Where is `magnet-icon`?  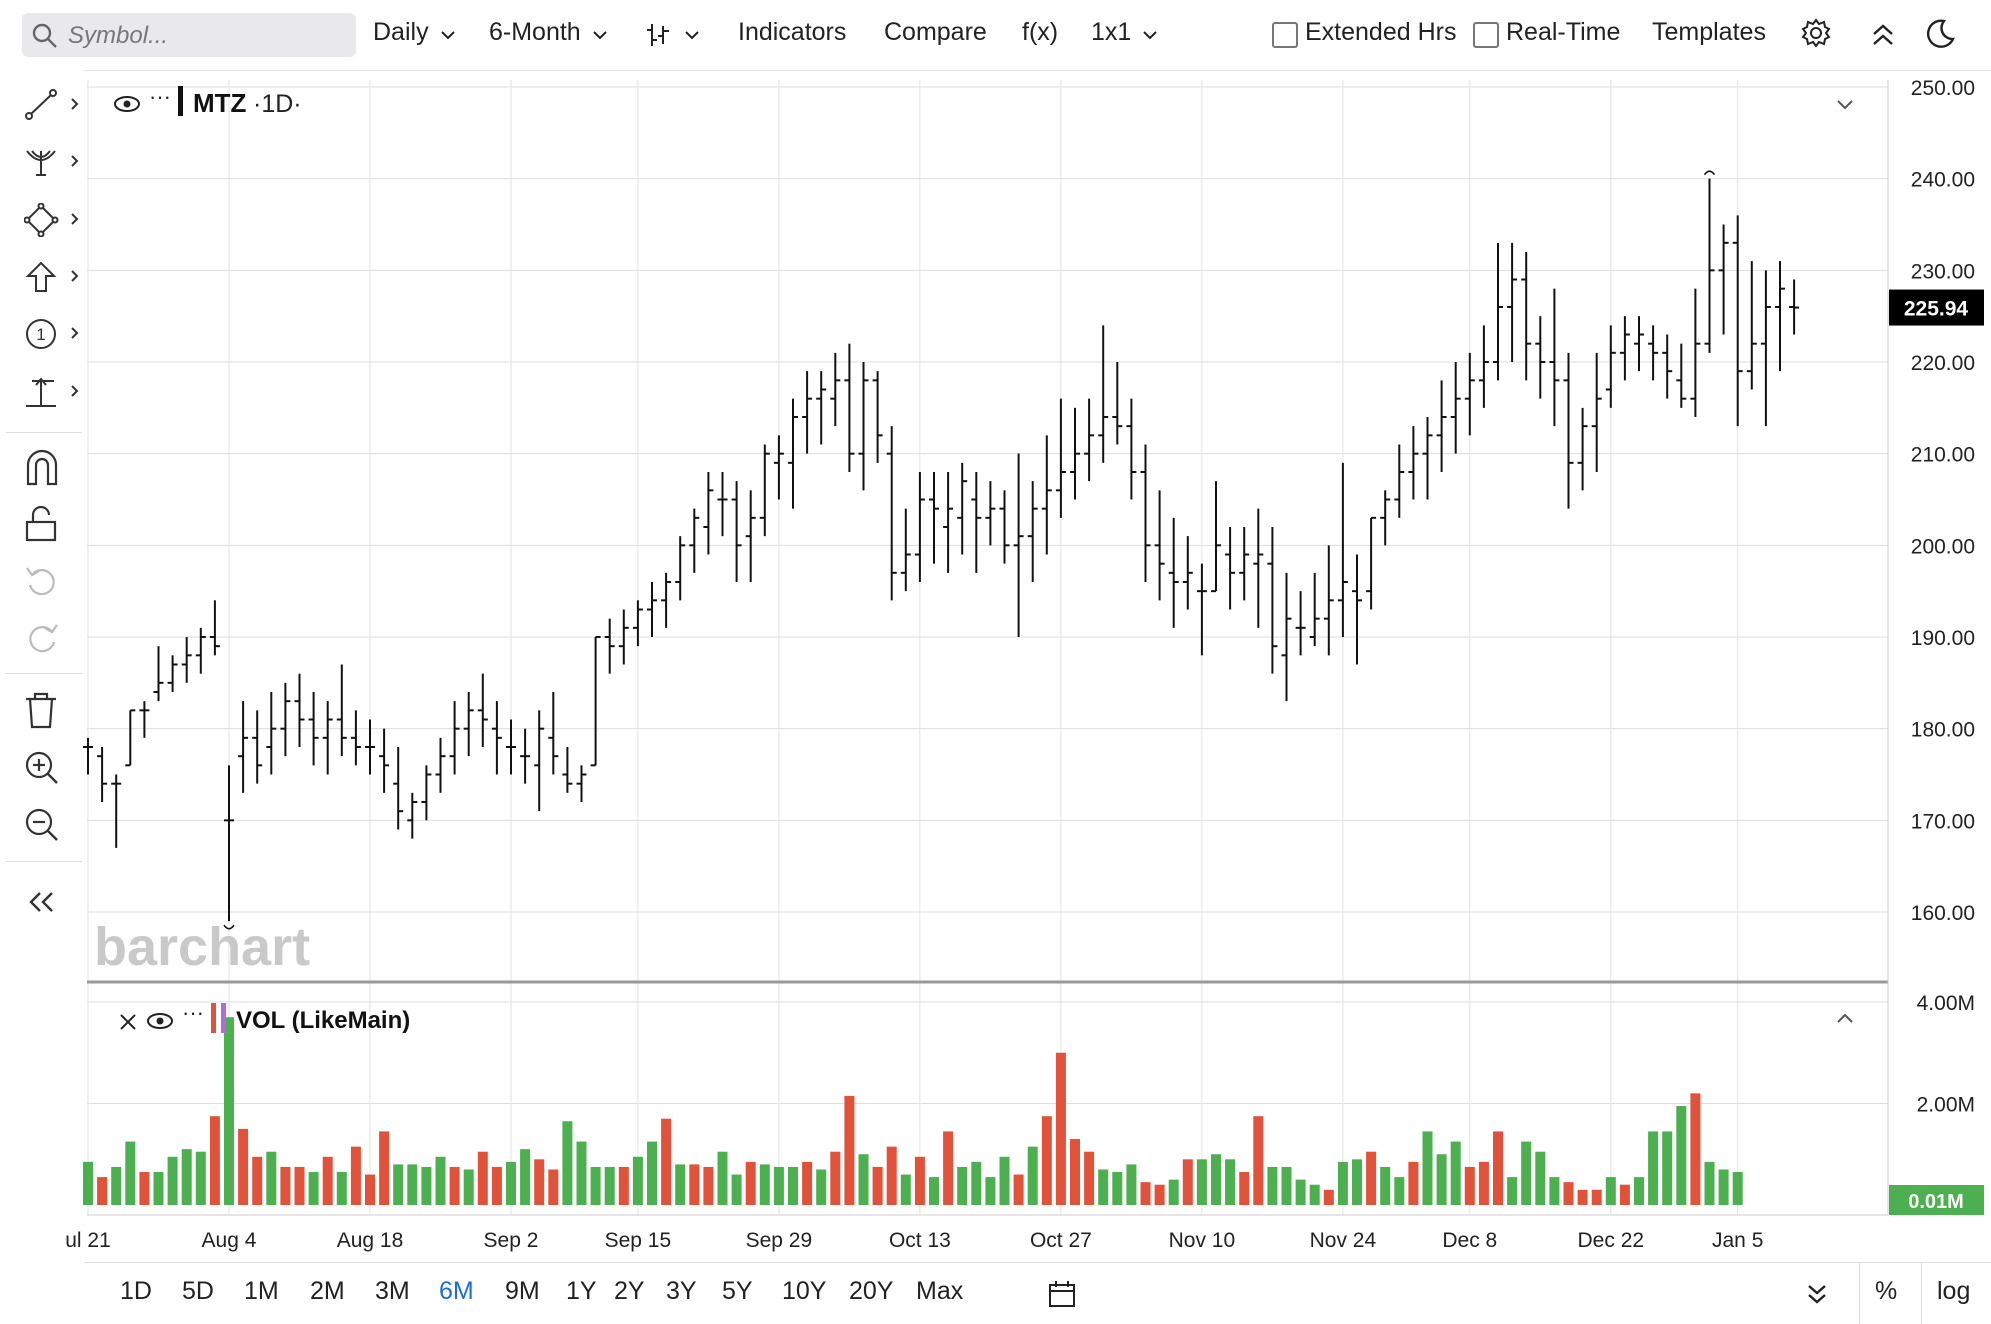 magnet-icon is located at coordinates (42, 467).